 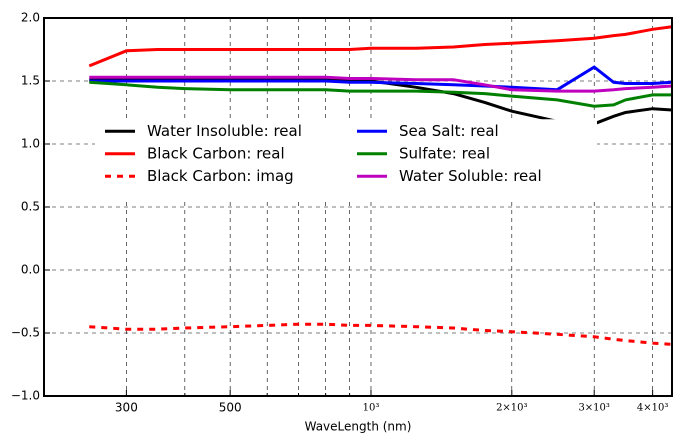 What do you see at coordinates (444, 153) in the screenshot?
I see `legend-label: Sulfate: real` at bounding box center [444, 153].